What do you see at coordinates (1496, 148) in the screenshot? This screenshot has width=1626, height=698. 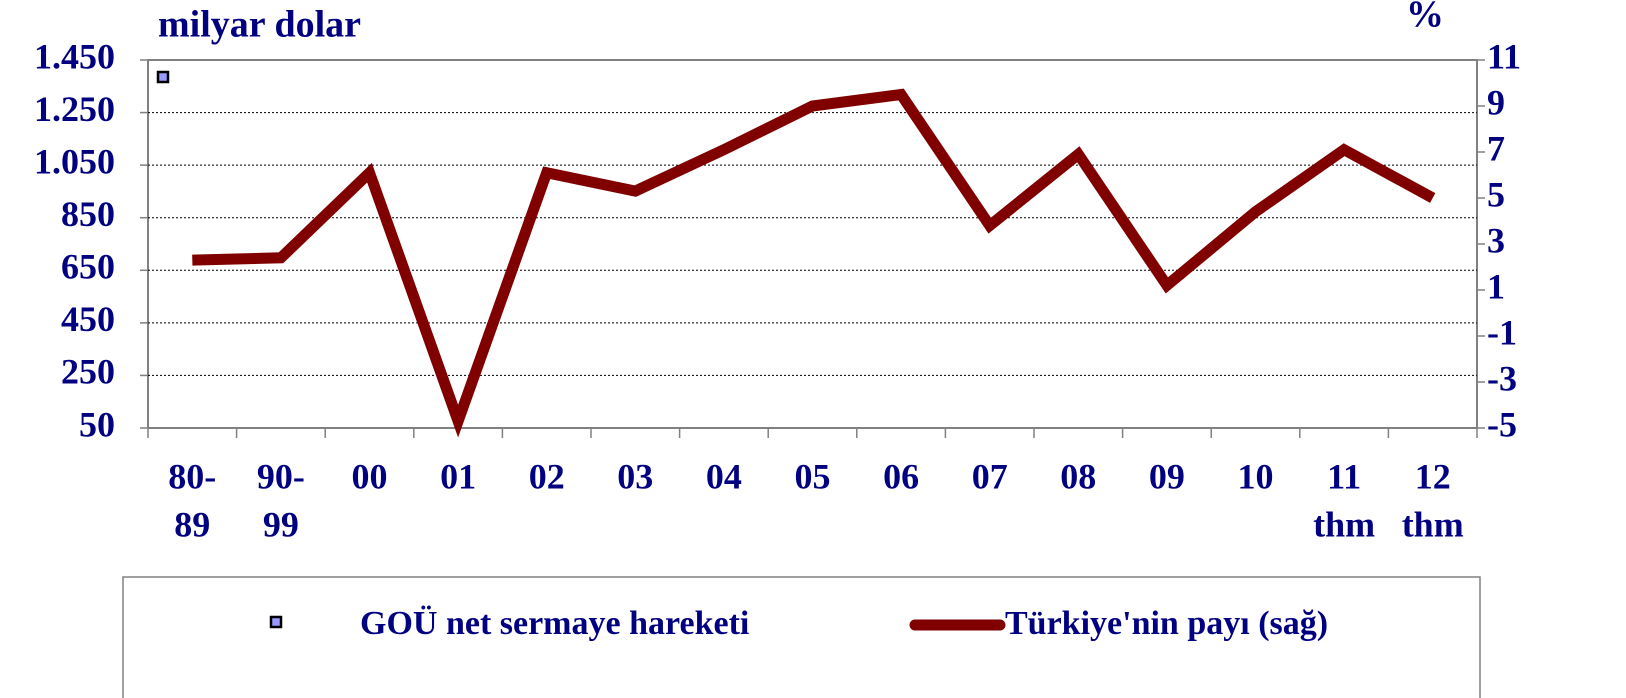 I see `y2-tick-label: 7` at bounding box center [1496, 148].